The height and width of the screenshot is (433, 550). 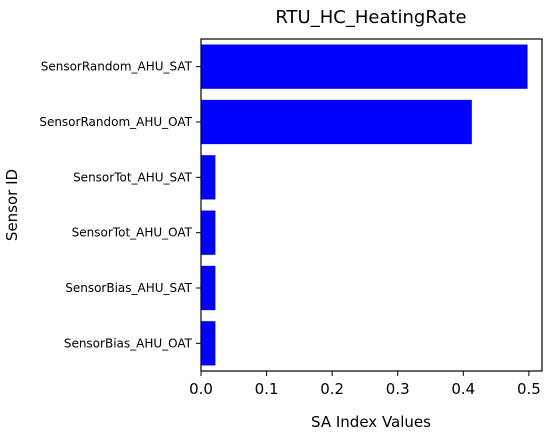 What do you see at coordinates (117, 67) in the screenshot?
I see `y-tick-label: SensorRandom_AHU_SAT` at bounding box center [117, 67].